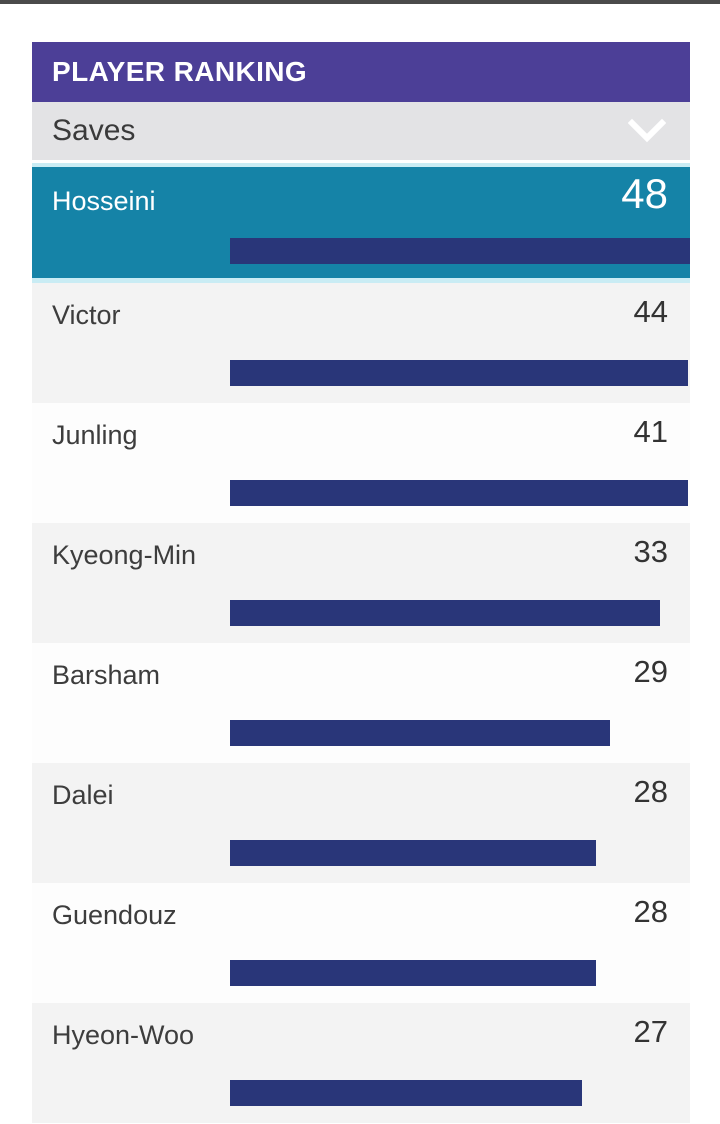  Describe the element at coordinates (361, 463) in the screenshot. I see `player-row: Junling 41` at that location.